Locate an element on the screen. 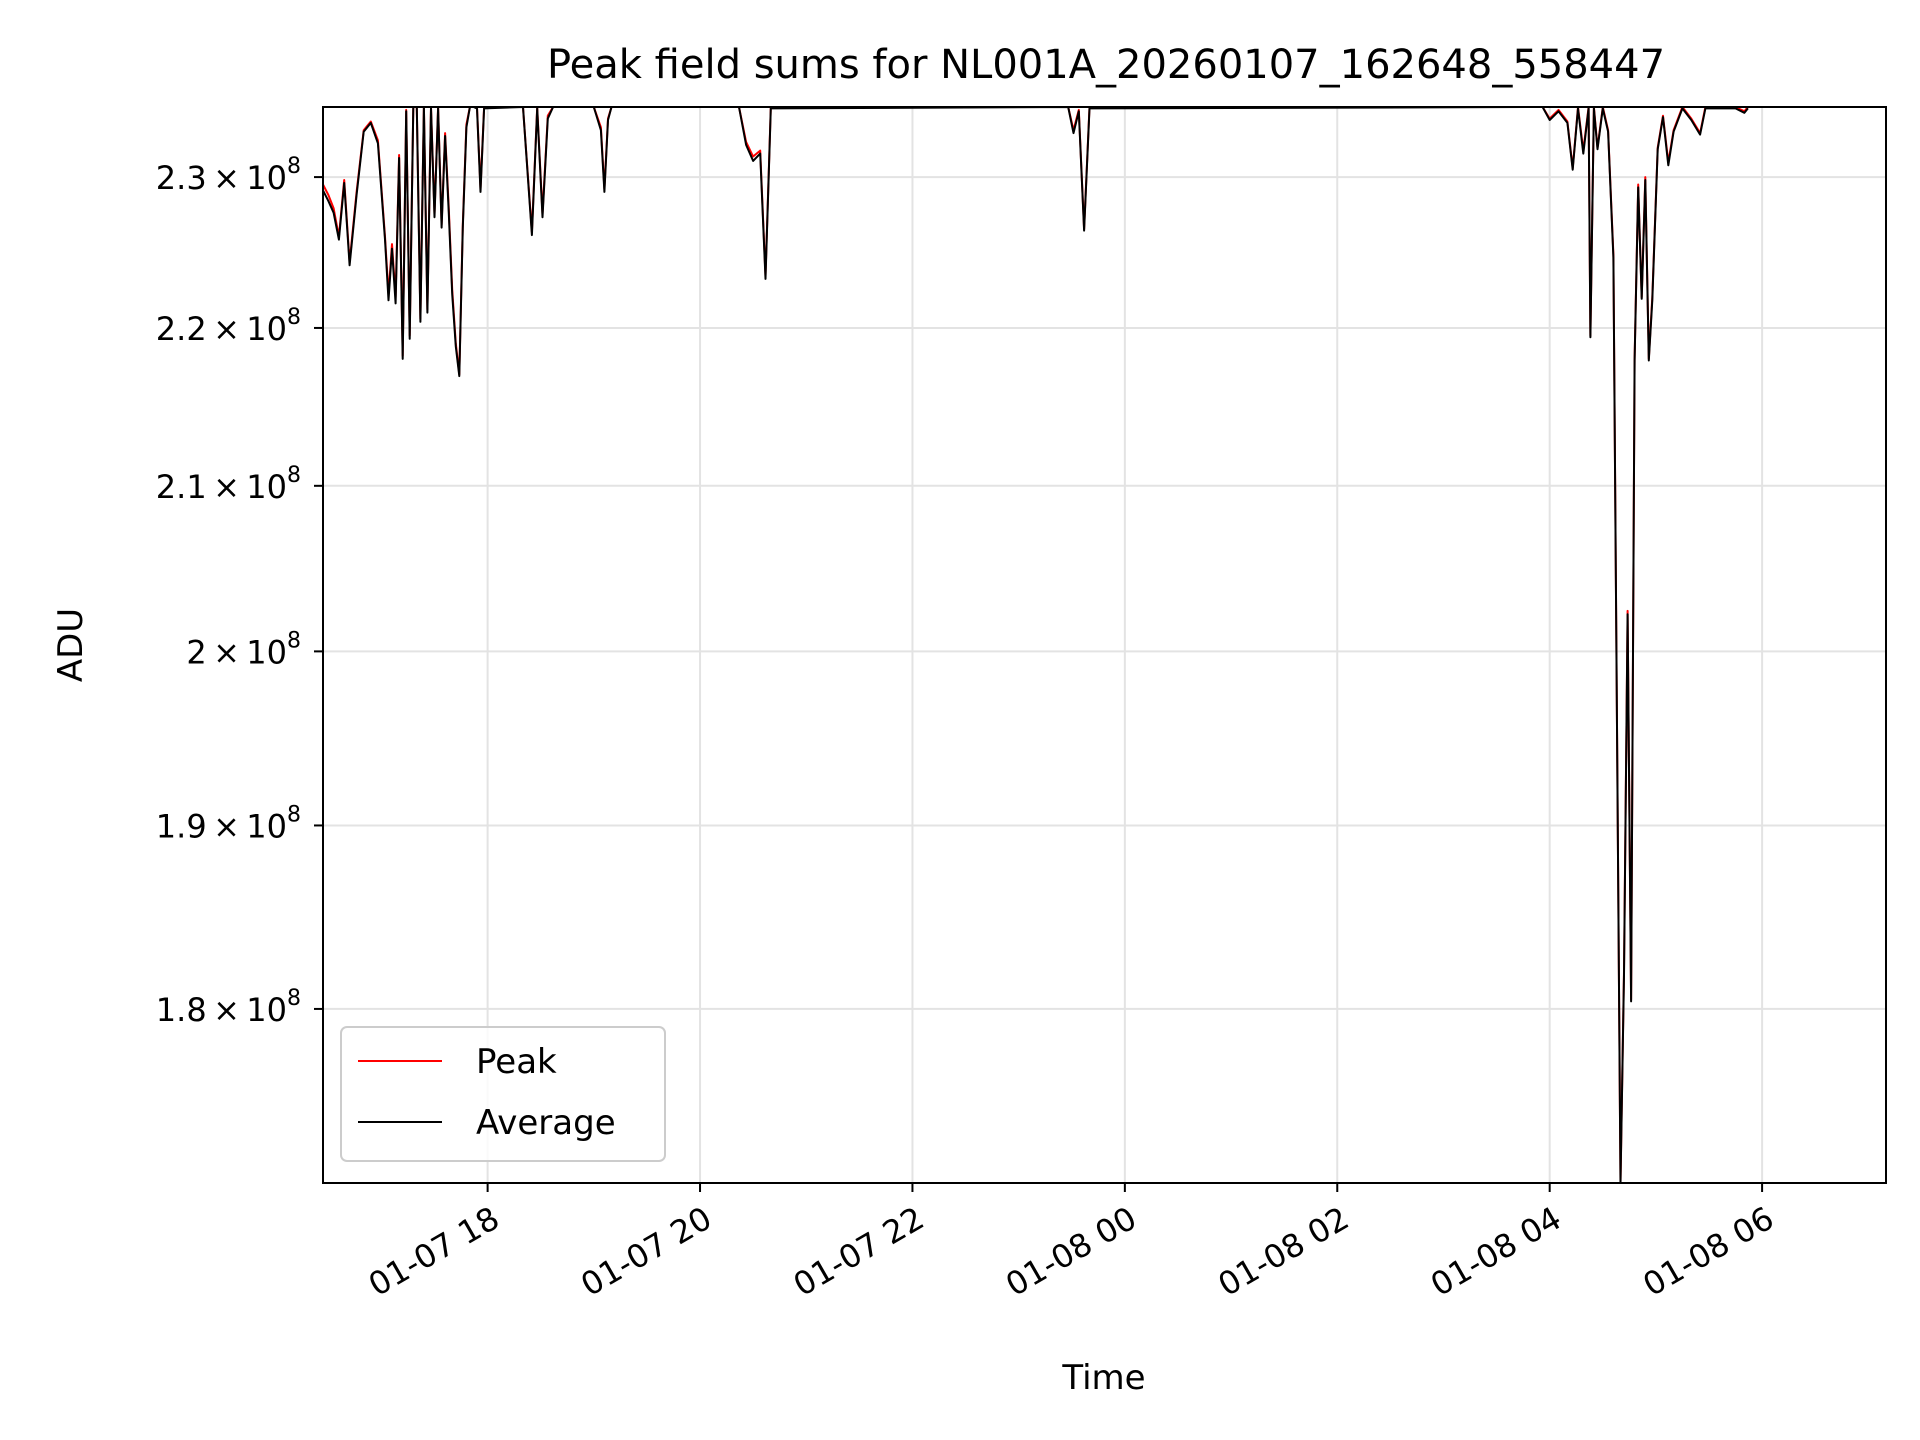 The width and height of the screenshot is (1920, 1440). y-tick-label: 1.9 × 10⁸ is located at coordinates (228, 823).